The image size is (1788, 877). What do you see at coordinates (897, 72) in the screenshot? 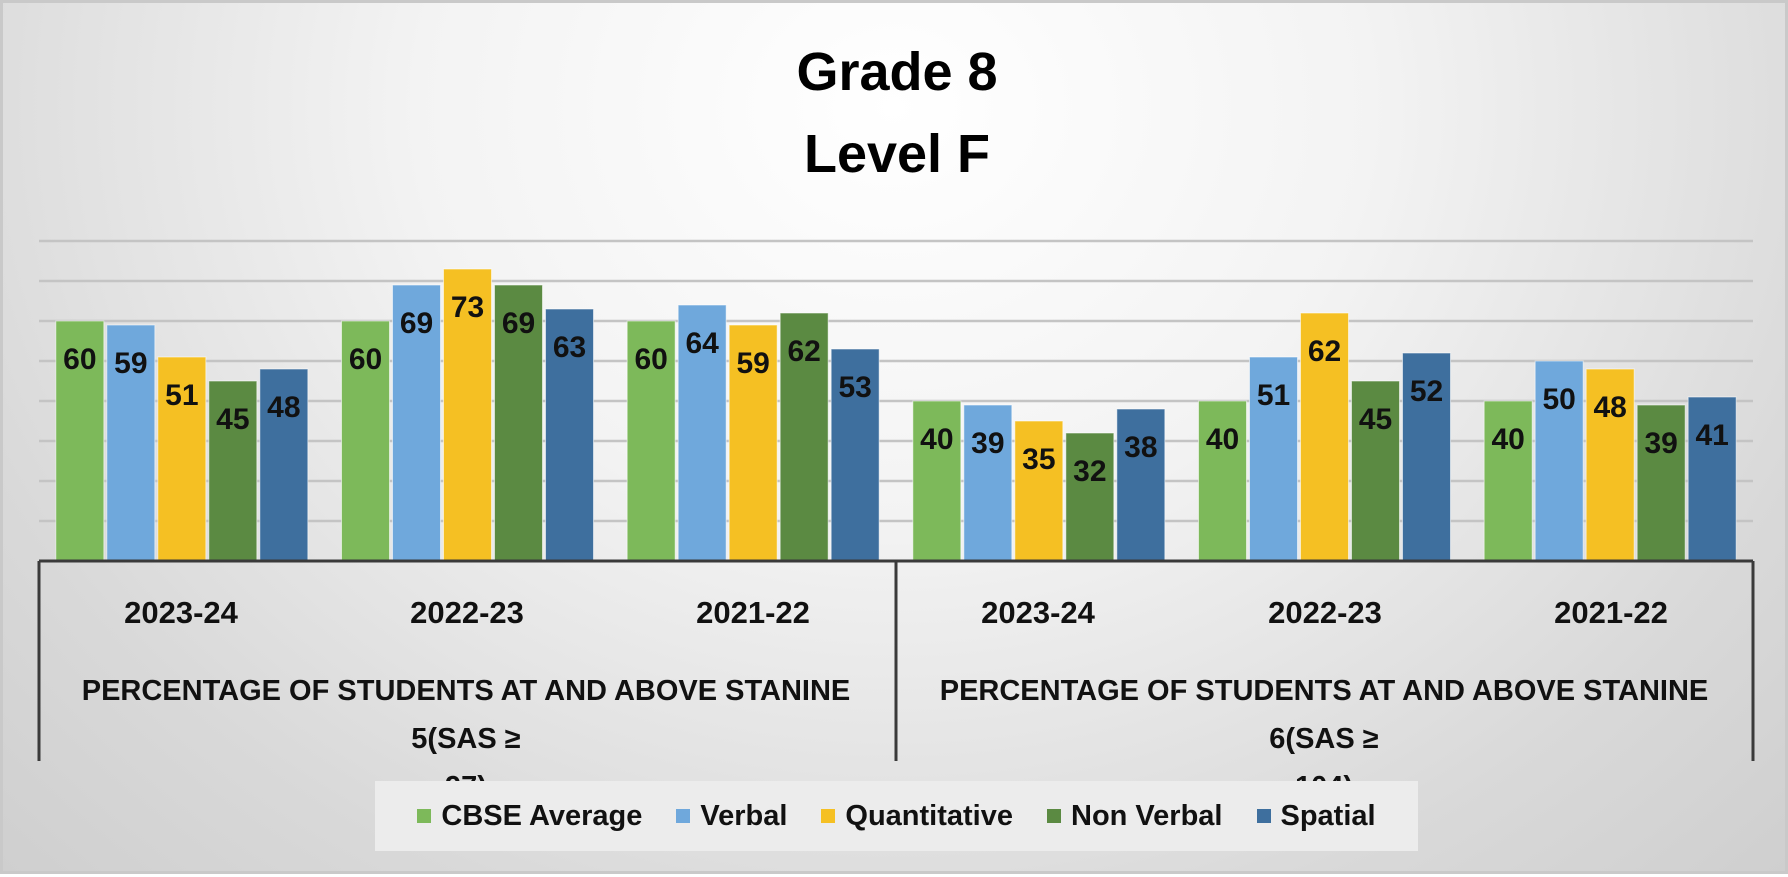
I see `chart-title-line-1: Grade 8` at bounding box center [897, 72].